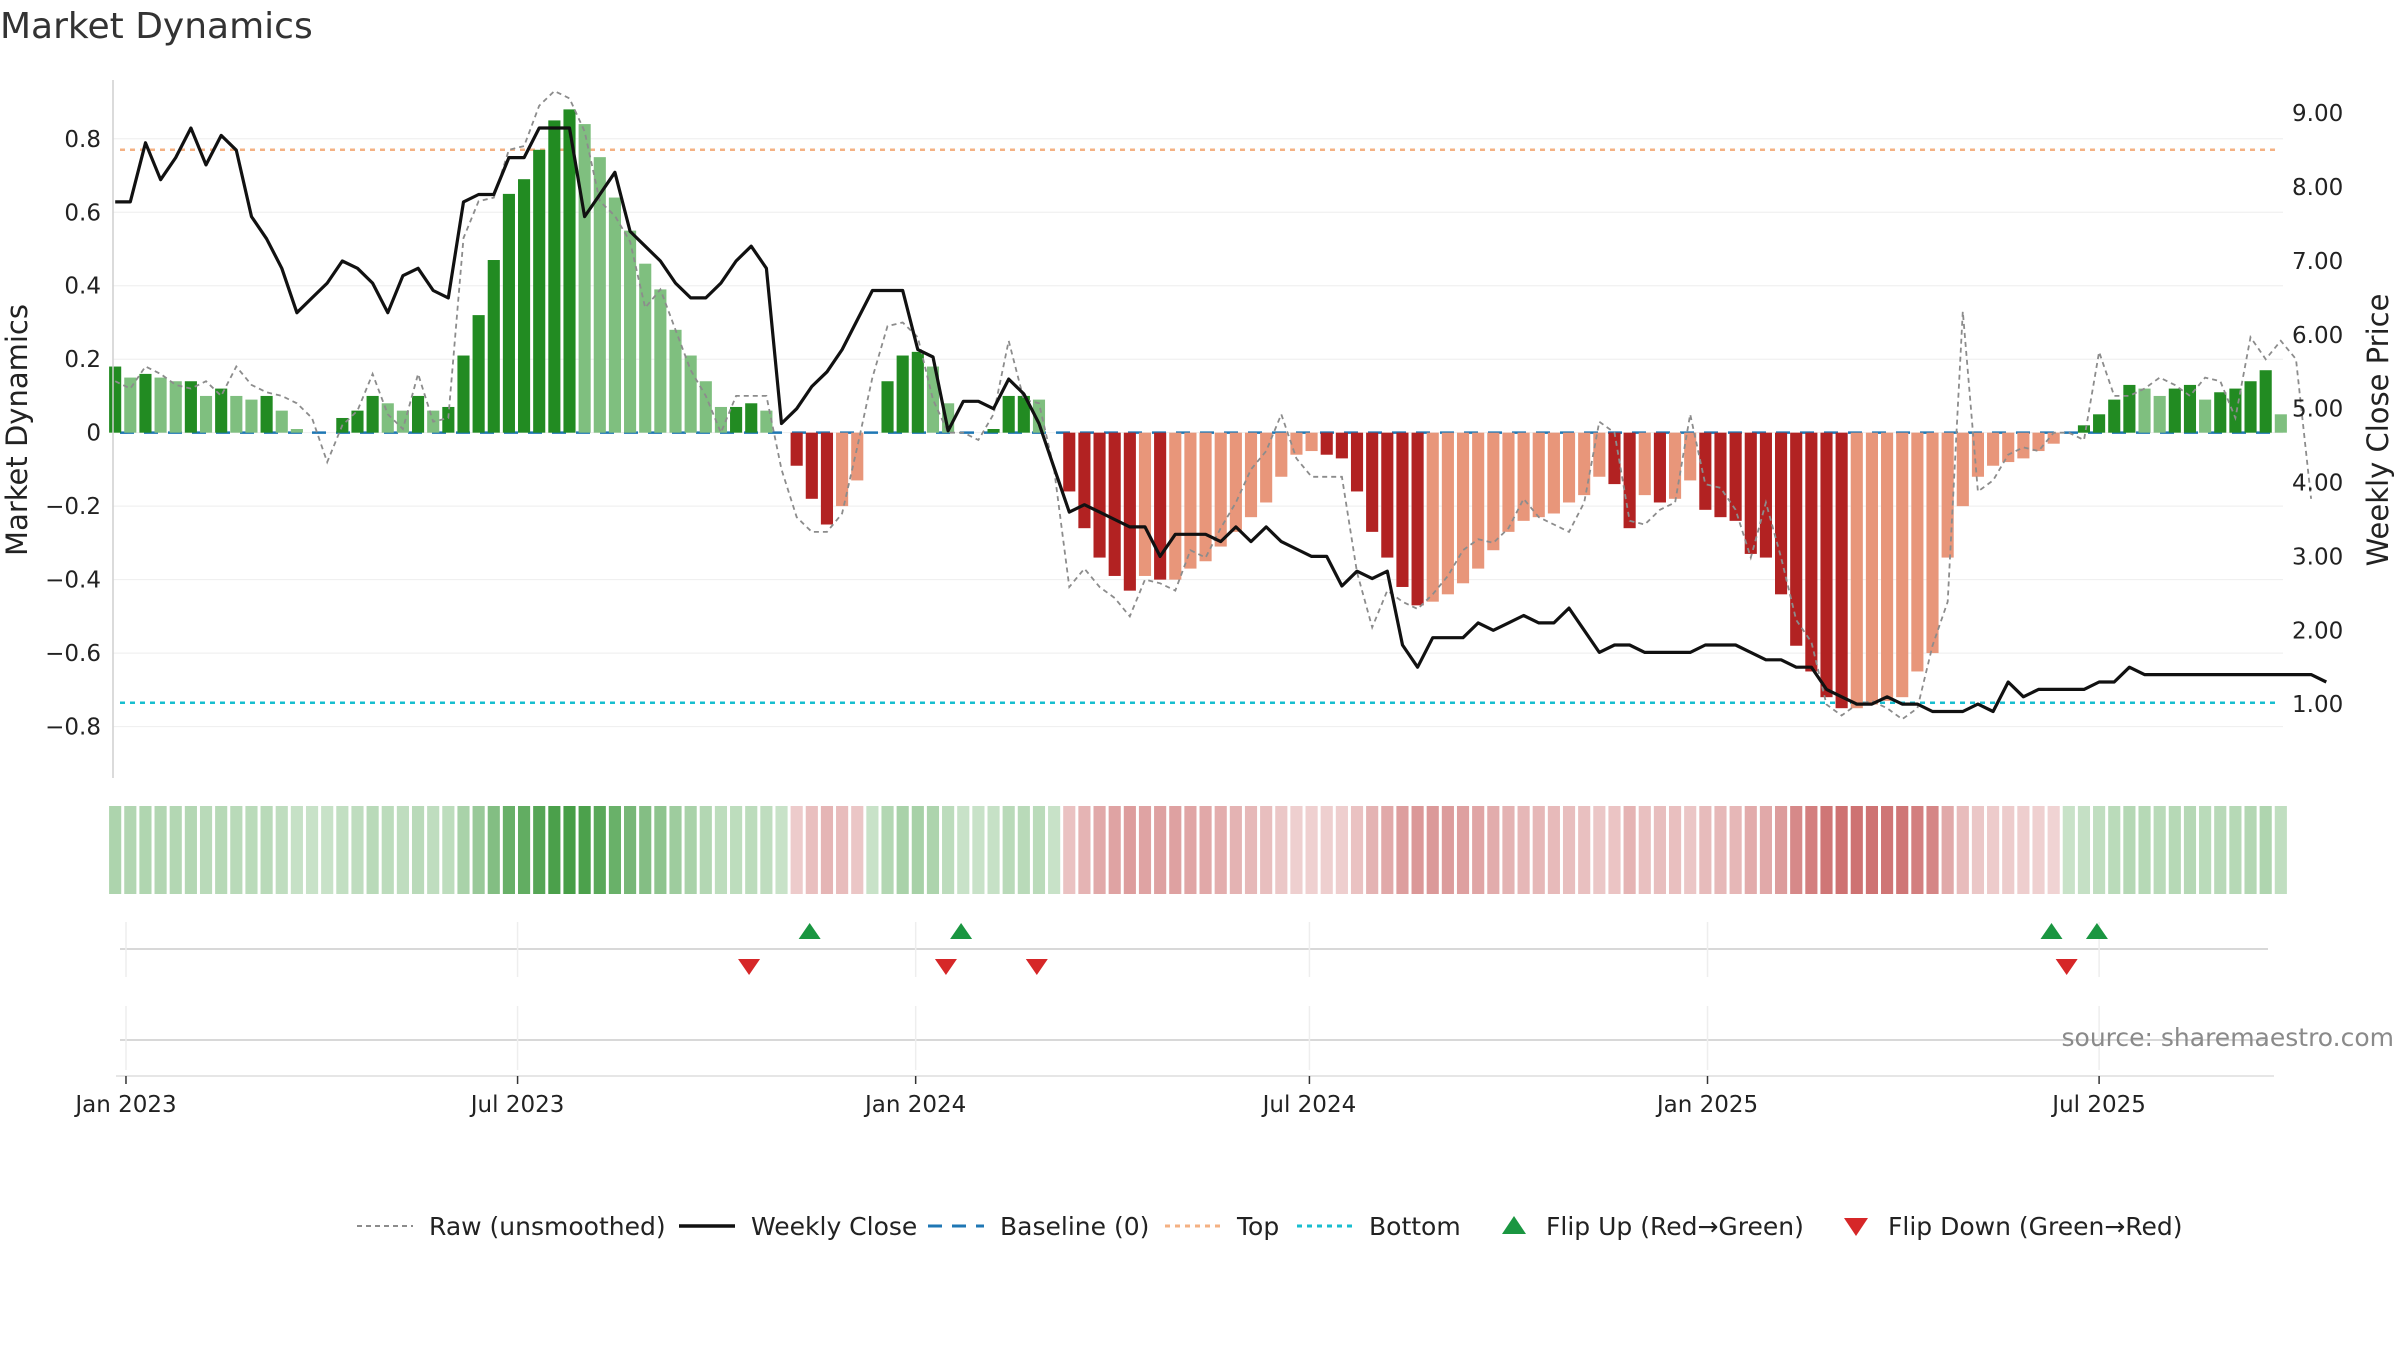  What do you see at coordinates (961, 931) in the screenshot?
I see `flip-up-marker` at bounding box center [961, 931].